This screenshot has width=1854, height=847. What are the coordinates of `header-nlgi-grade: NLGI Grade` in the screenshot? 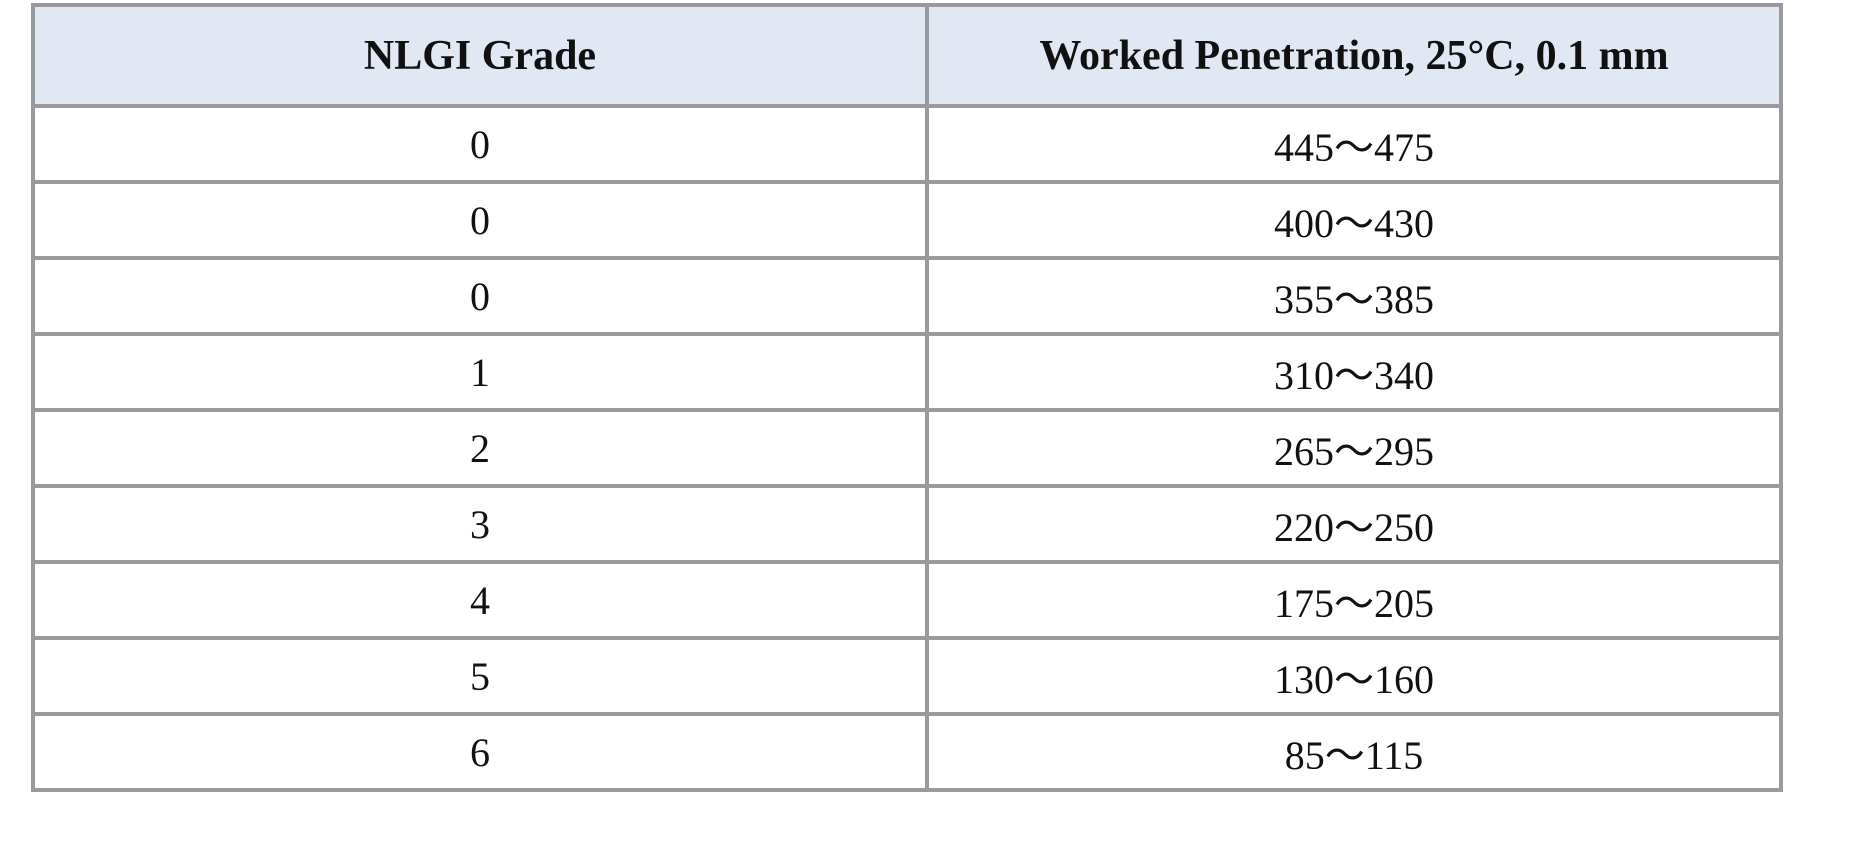 It's located at (480, 55).